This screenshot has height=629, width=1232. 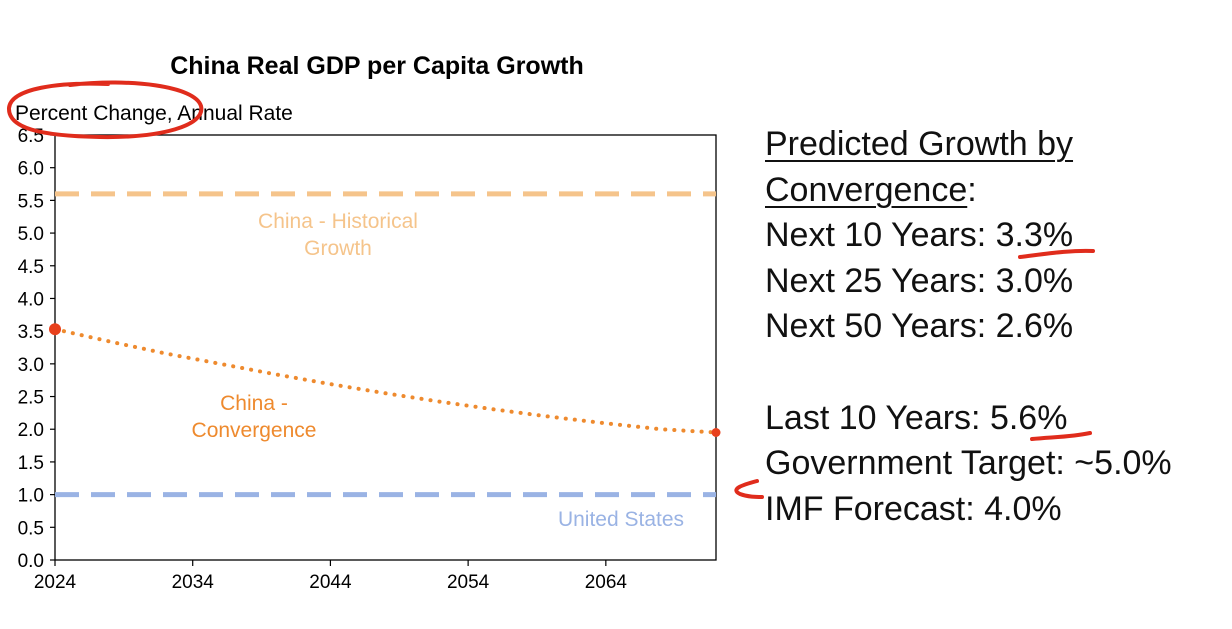 What do you see at coordinates (55, 582) in the screenshot?
I see `x-tick-label-0: 2024` at bounding box center [55, 582].